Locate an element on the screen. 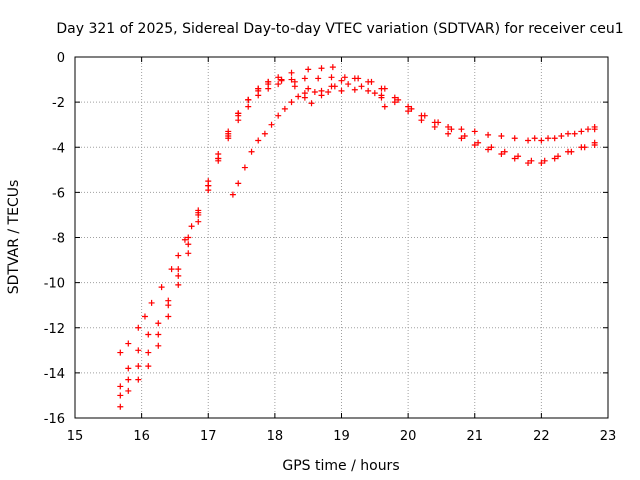 This screenshot has height=480, width=640. y-tick-label: -8 is located at coordinates (58, 239).